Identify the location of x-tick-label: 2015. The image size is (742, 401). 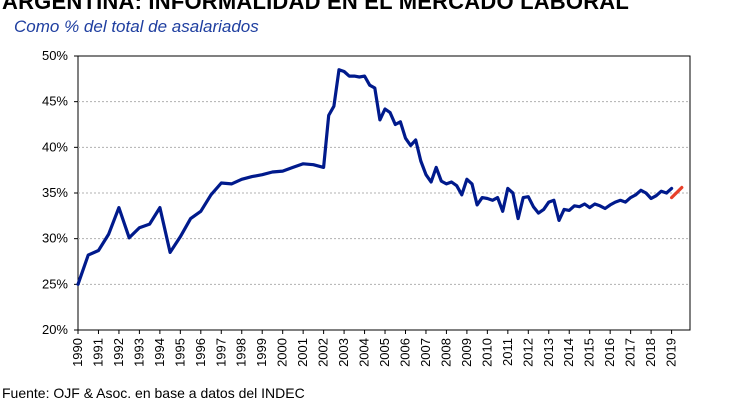
(589, 352).